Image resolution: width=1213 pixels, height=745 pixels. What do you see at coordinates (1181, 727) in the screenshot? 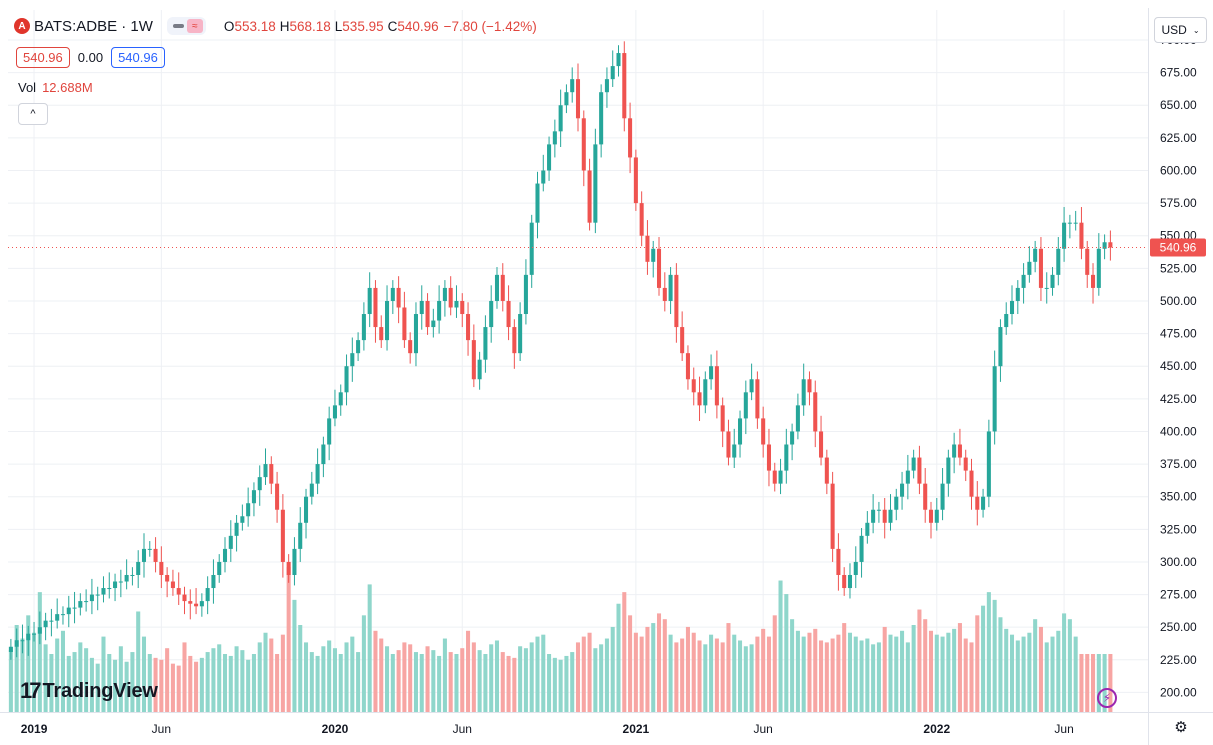
I see `settings-gear-icon: ⚙` at bounding box center [1181, 727].